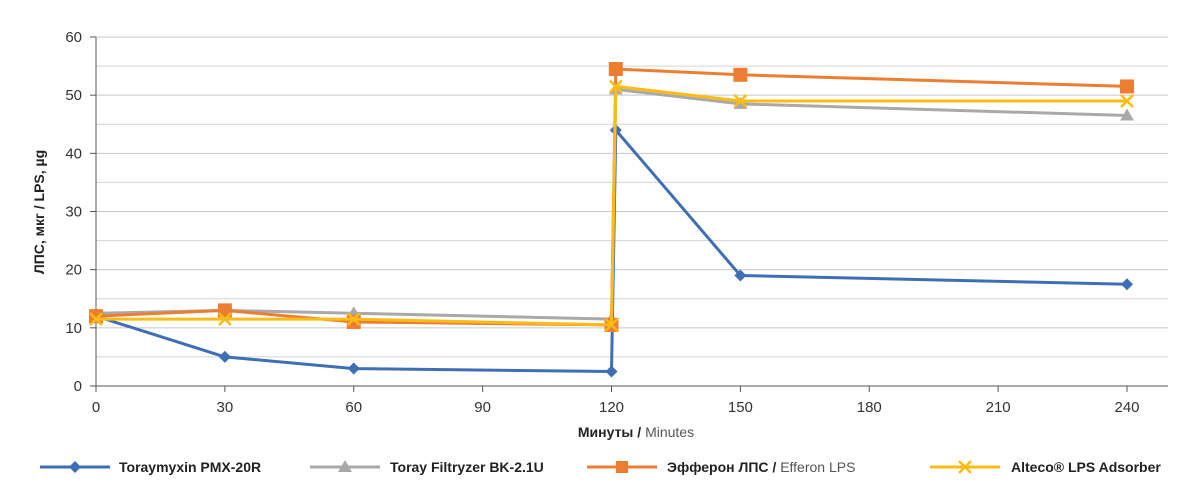 This screenshot has width=1200, height=491. What do you see at coordinates (73, 153) in the screenshot?
I see `y-tick-label: 40` at bounding box center [73, 153].